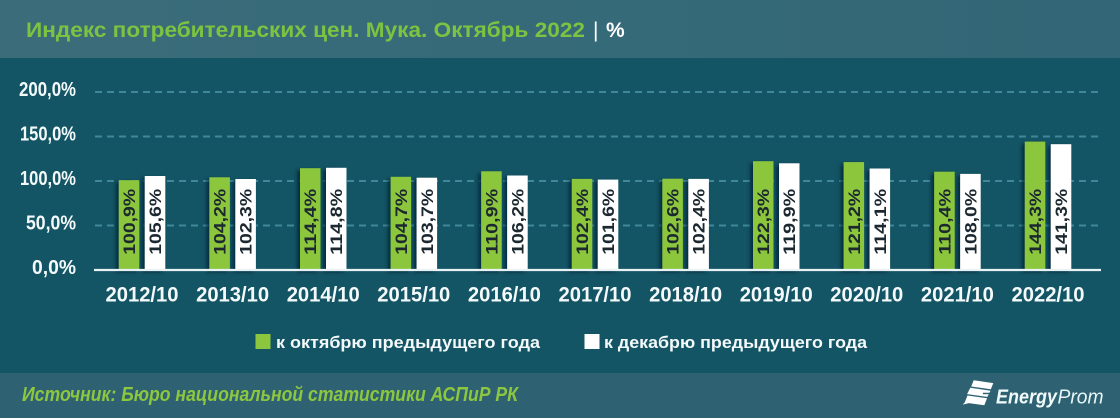  What do you see at coordinates (673, 222) in the screenshot?
I see `svg-text: 102,6%` at bounding box center [673, 222].